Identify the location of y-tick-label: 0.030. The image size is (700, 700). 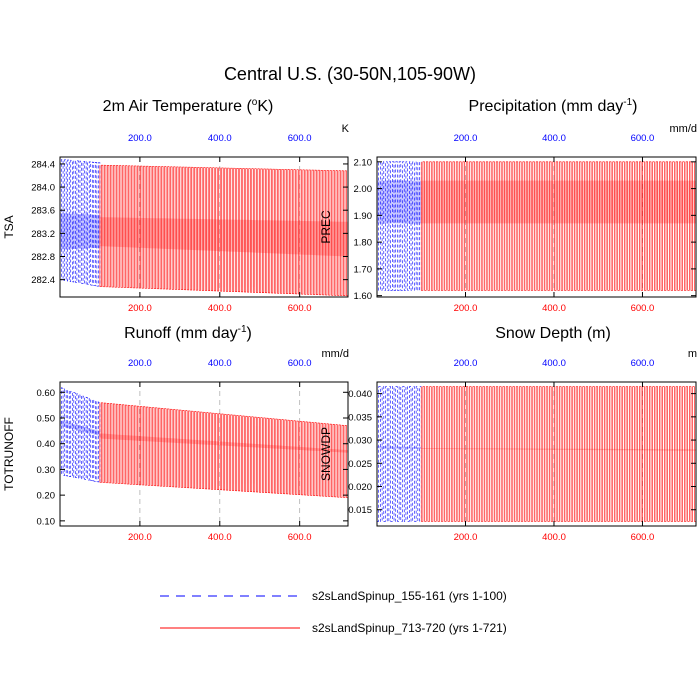
(360, 441).